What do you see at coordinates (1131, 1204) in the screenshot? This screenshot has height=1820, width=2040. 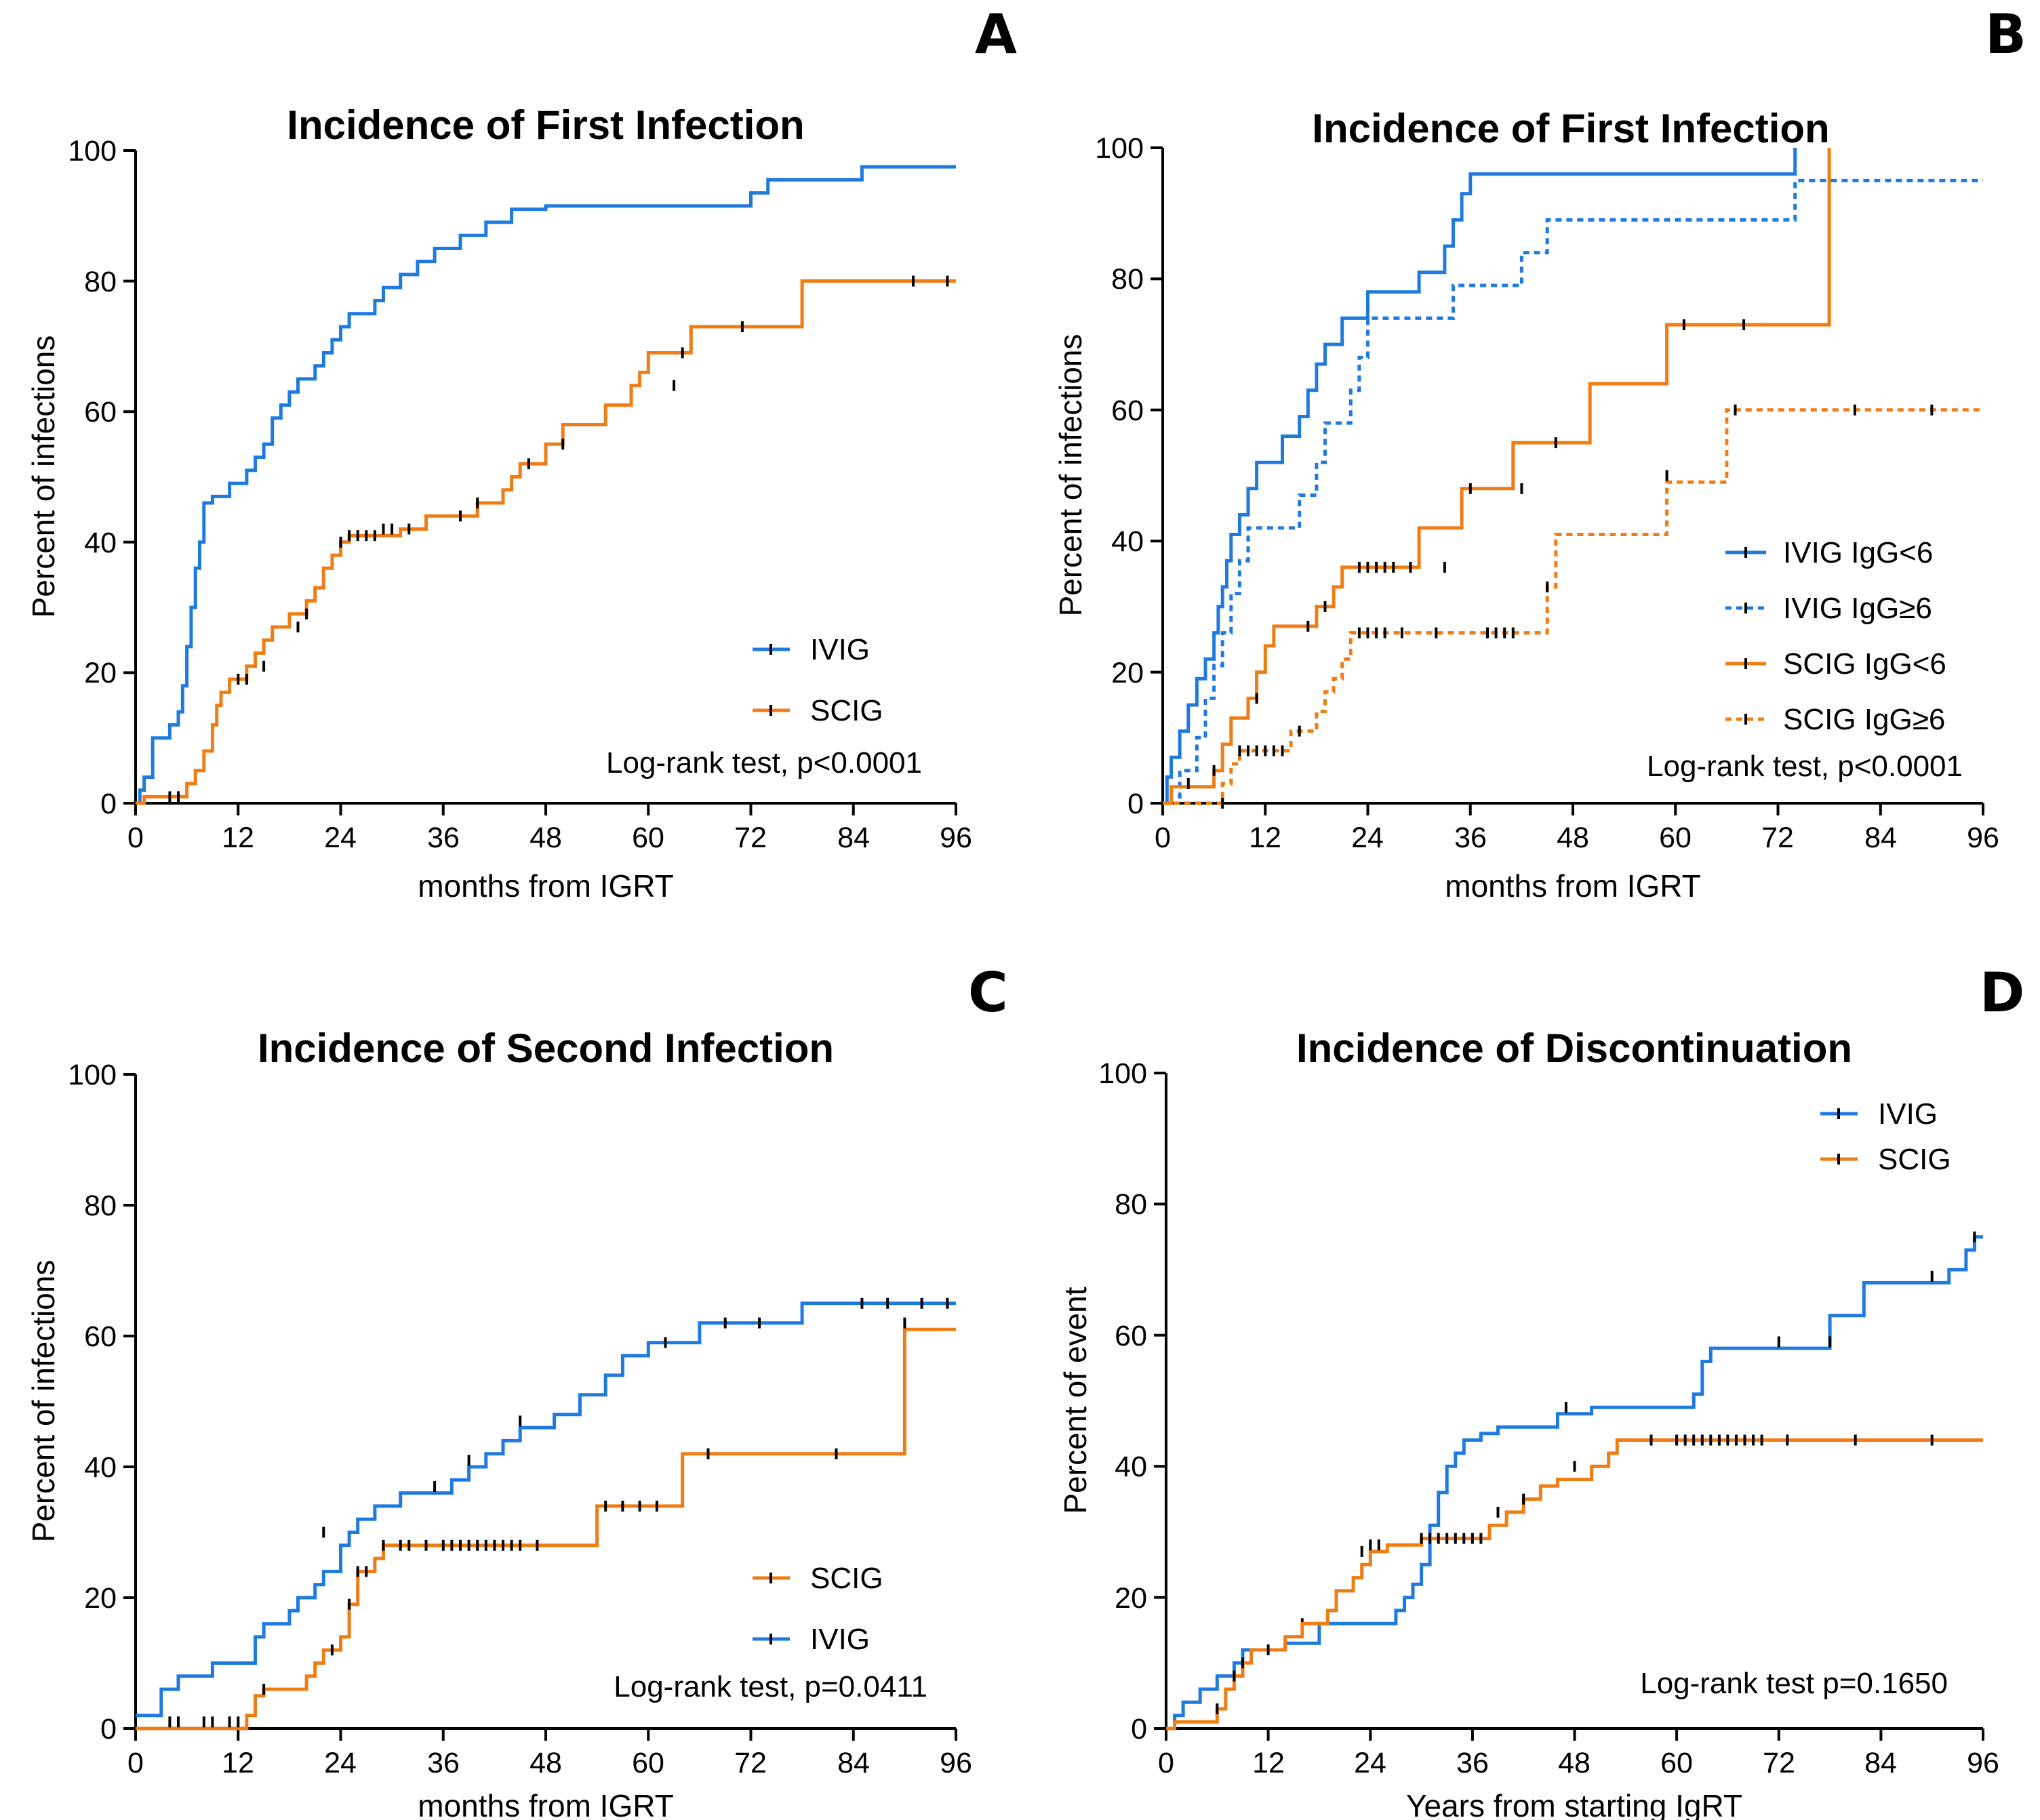 I see `panel-d-y-tick-label: 80` at bounding box center [1131, 1204].